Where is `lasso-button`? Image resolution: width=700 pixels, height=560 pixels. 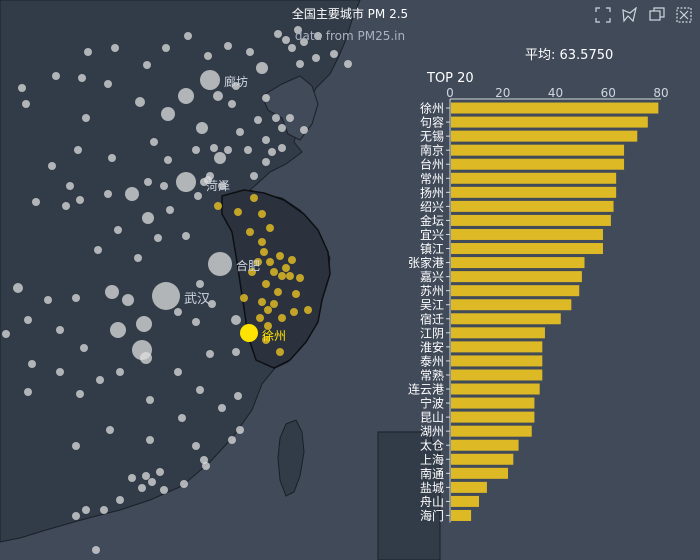
lasso-button is located at coordinates (630, 15).